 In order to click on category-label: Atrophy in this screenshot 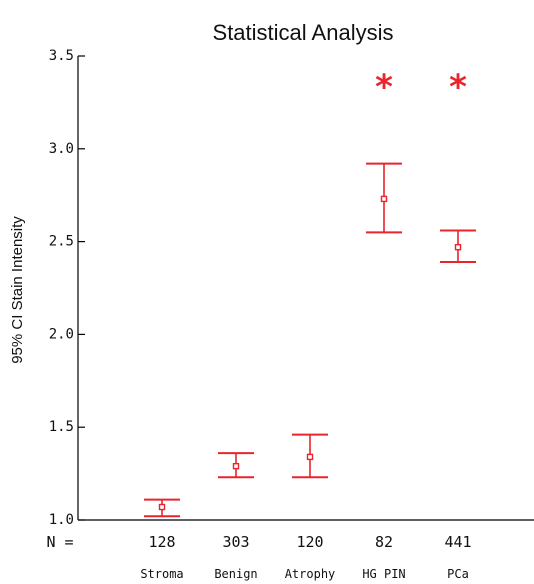, I will do `click(310, 574)`.